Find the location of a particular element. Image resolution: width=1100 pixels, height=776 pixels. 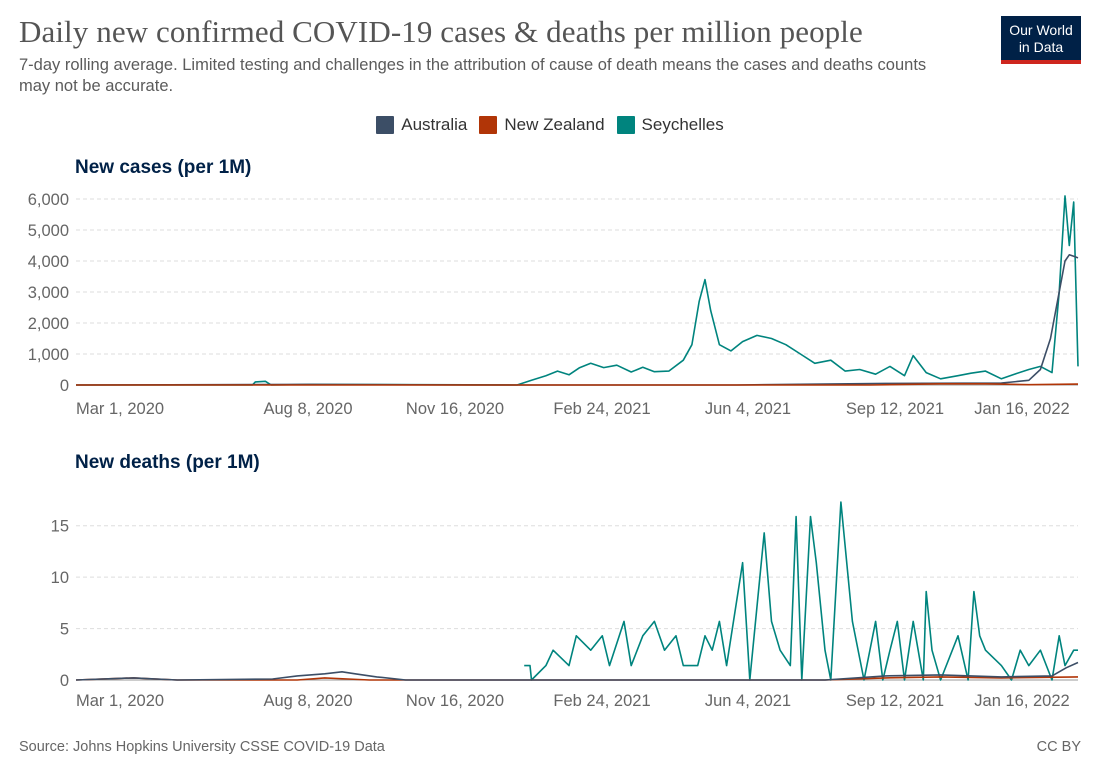

cases-x-tick-label: Aug 8, 2020 is located at coordinates (308, 409).